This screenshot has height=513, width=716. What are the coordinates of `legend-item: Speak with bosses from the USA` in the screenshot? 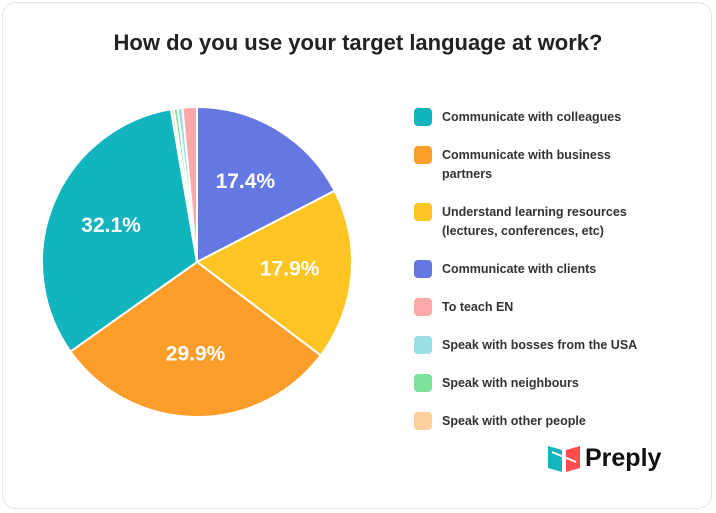 It's located at (559, 345).